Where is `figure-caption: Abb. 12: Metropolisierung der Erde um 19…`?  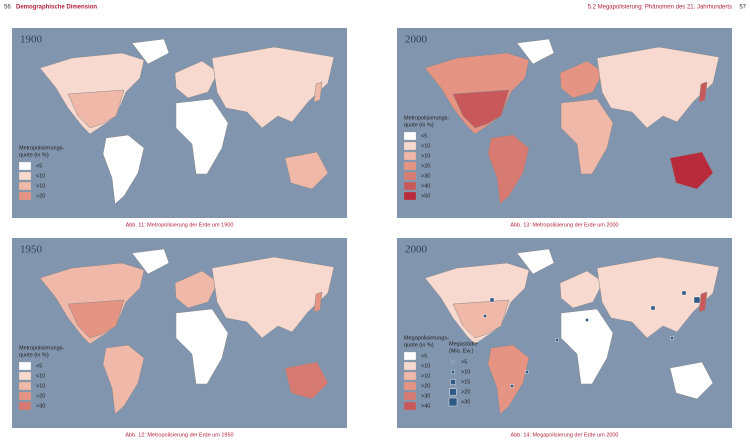 figure-caption: Abb. 12: Metropolisierung der Erde um 19… is located at coordinates (179, 435).